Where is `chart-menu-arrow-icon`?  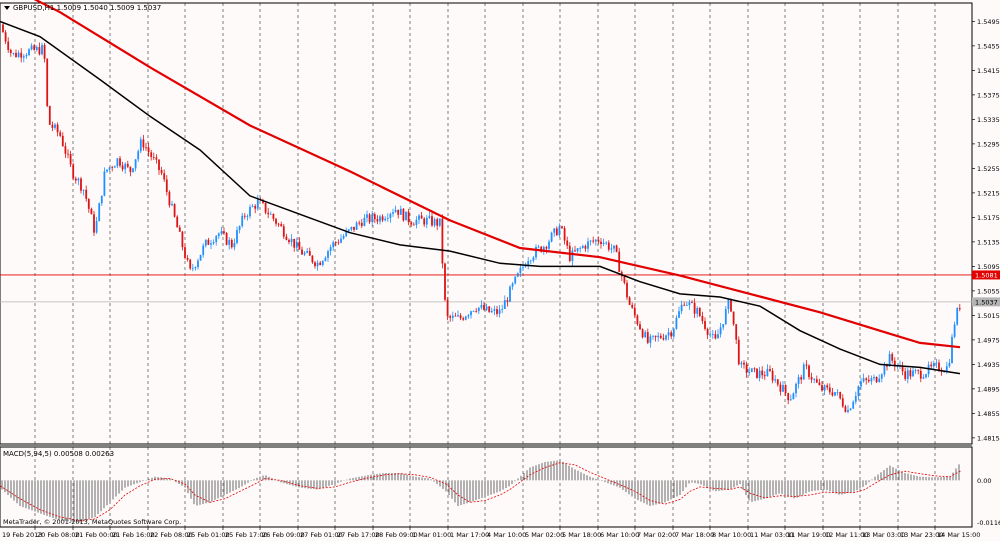 chart-menu-arrow-icon is located at coordinates (7, 8).